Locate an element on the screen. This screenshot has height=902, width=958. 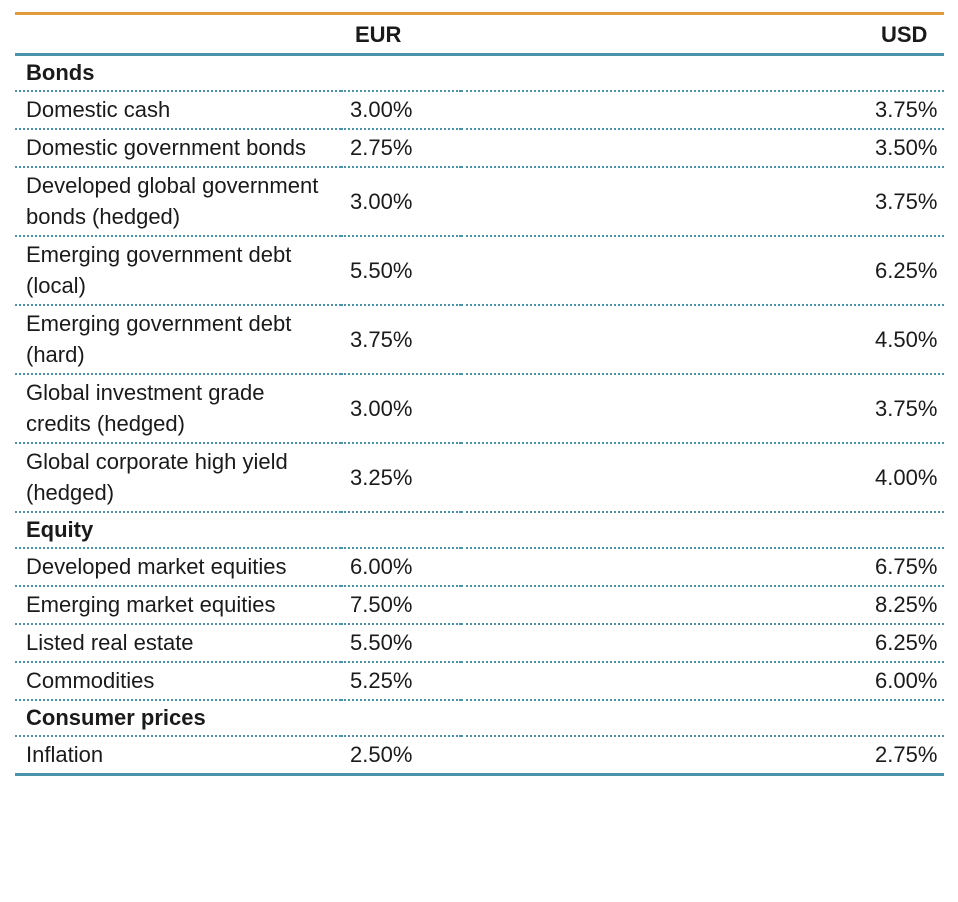
table-row: Domestic government bonds 2.75% 3.50% is located at coordinates (479, 148).